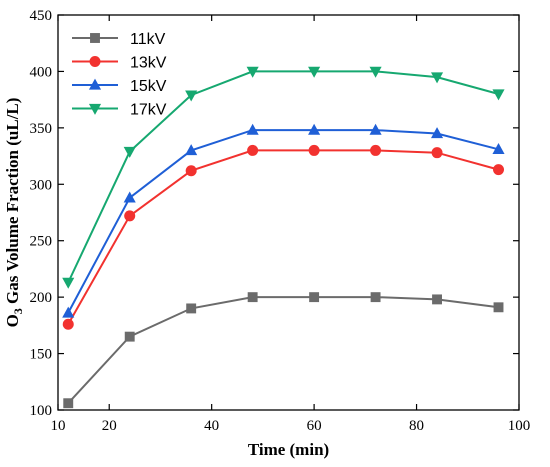  What do you see at coordinates (41, 411) in the screenshot?
I see `y-tick-label: 100` at bounding box center [41, 411].